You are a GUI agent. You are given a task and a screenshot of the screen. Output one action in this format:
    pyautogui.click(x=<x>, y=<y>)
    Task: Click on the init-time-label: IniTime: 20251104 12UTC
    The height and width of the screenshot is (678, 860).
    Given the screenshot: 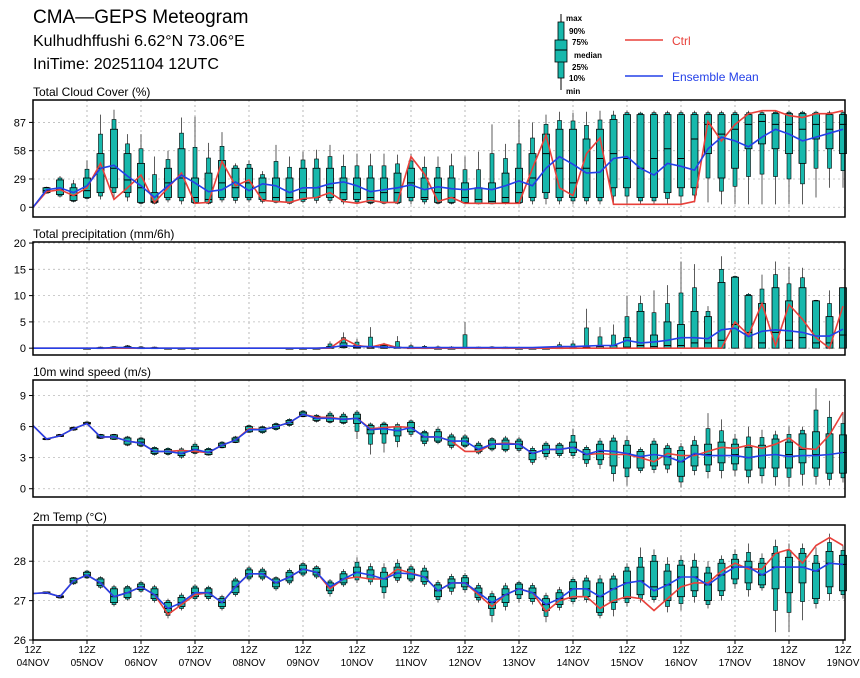 What is the action you would take?
    pyautogui.click(x=126, y=64)
    